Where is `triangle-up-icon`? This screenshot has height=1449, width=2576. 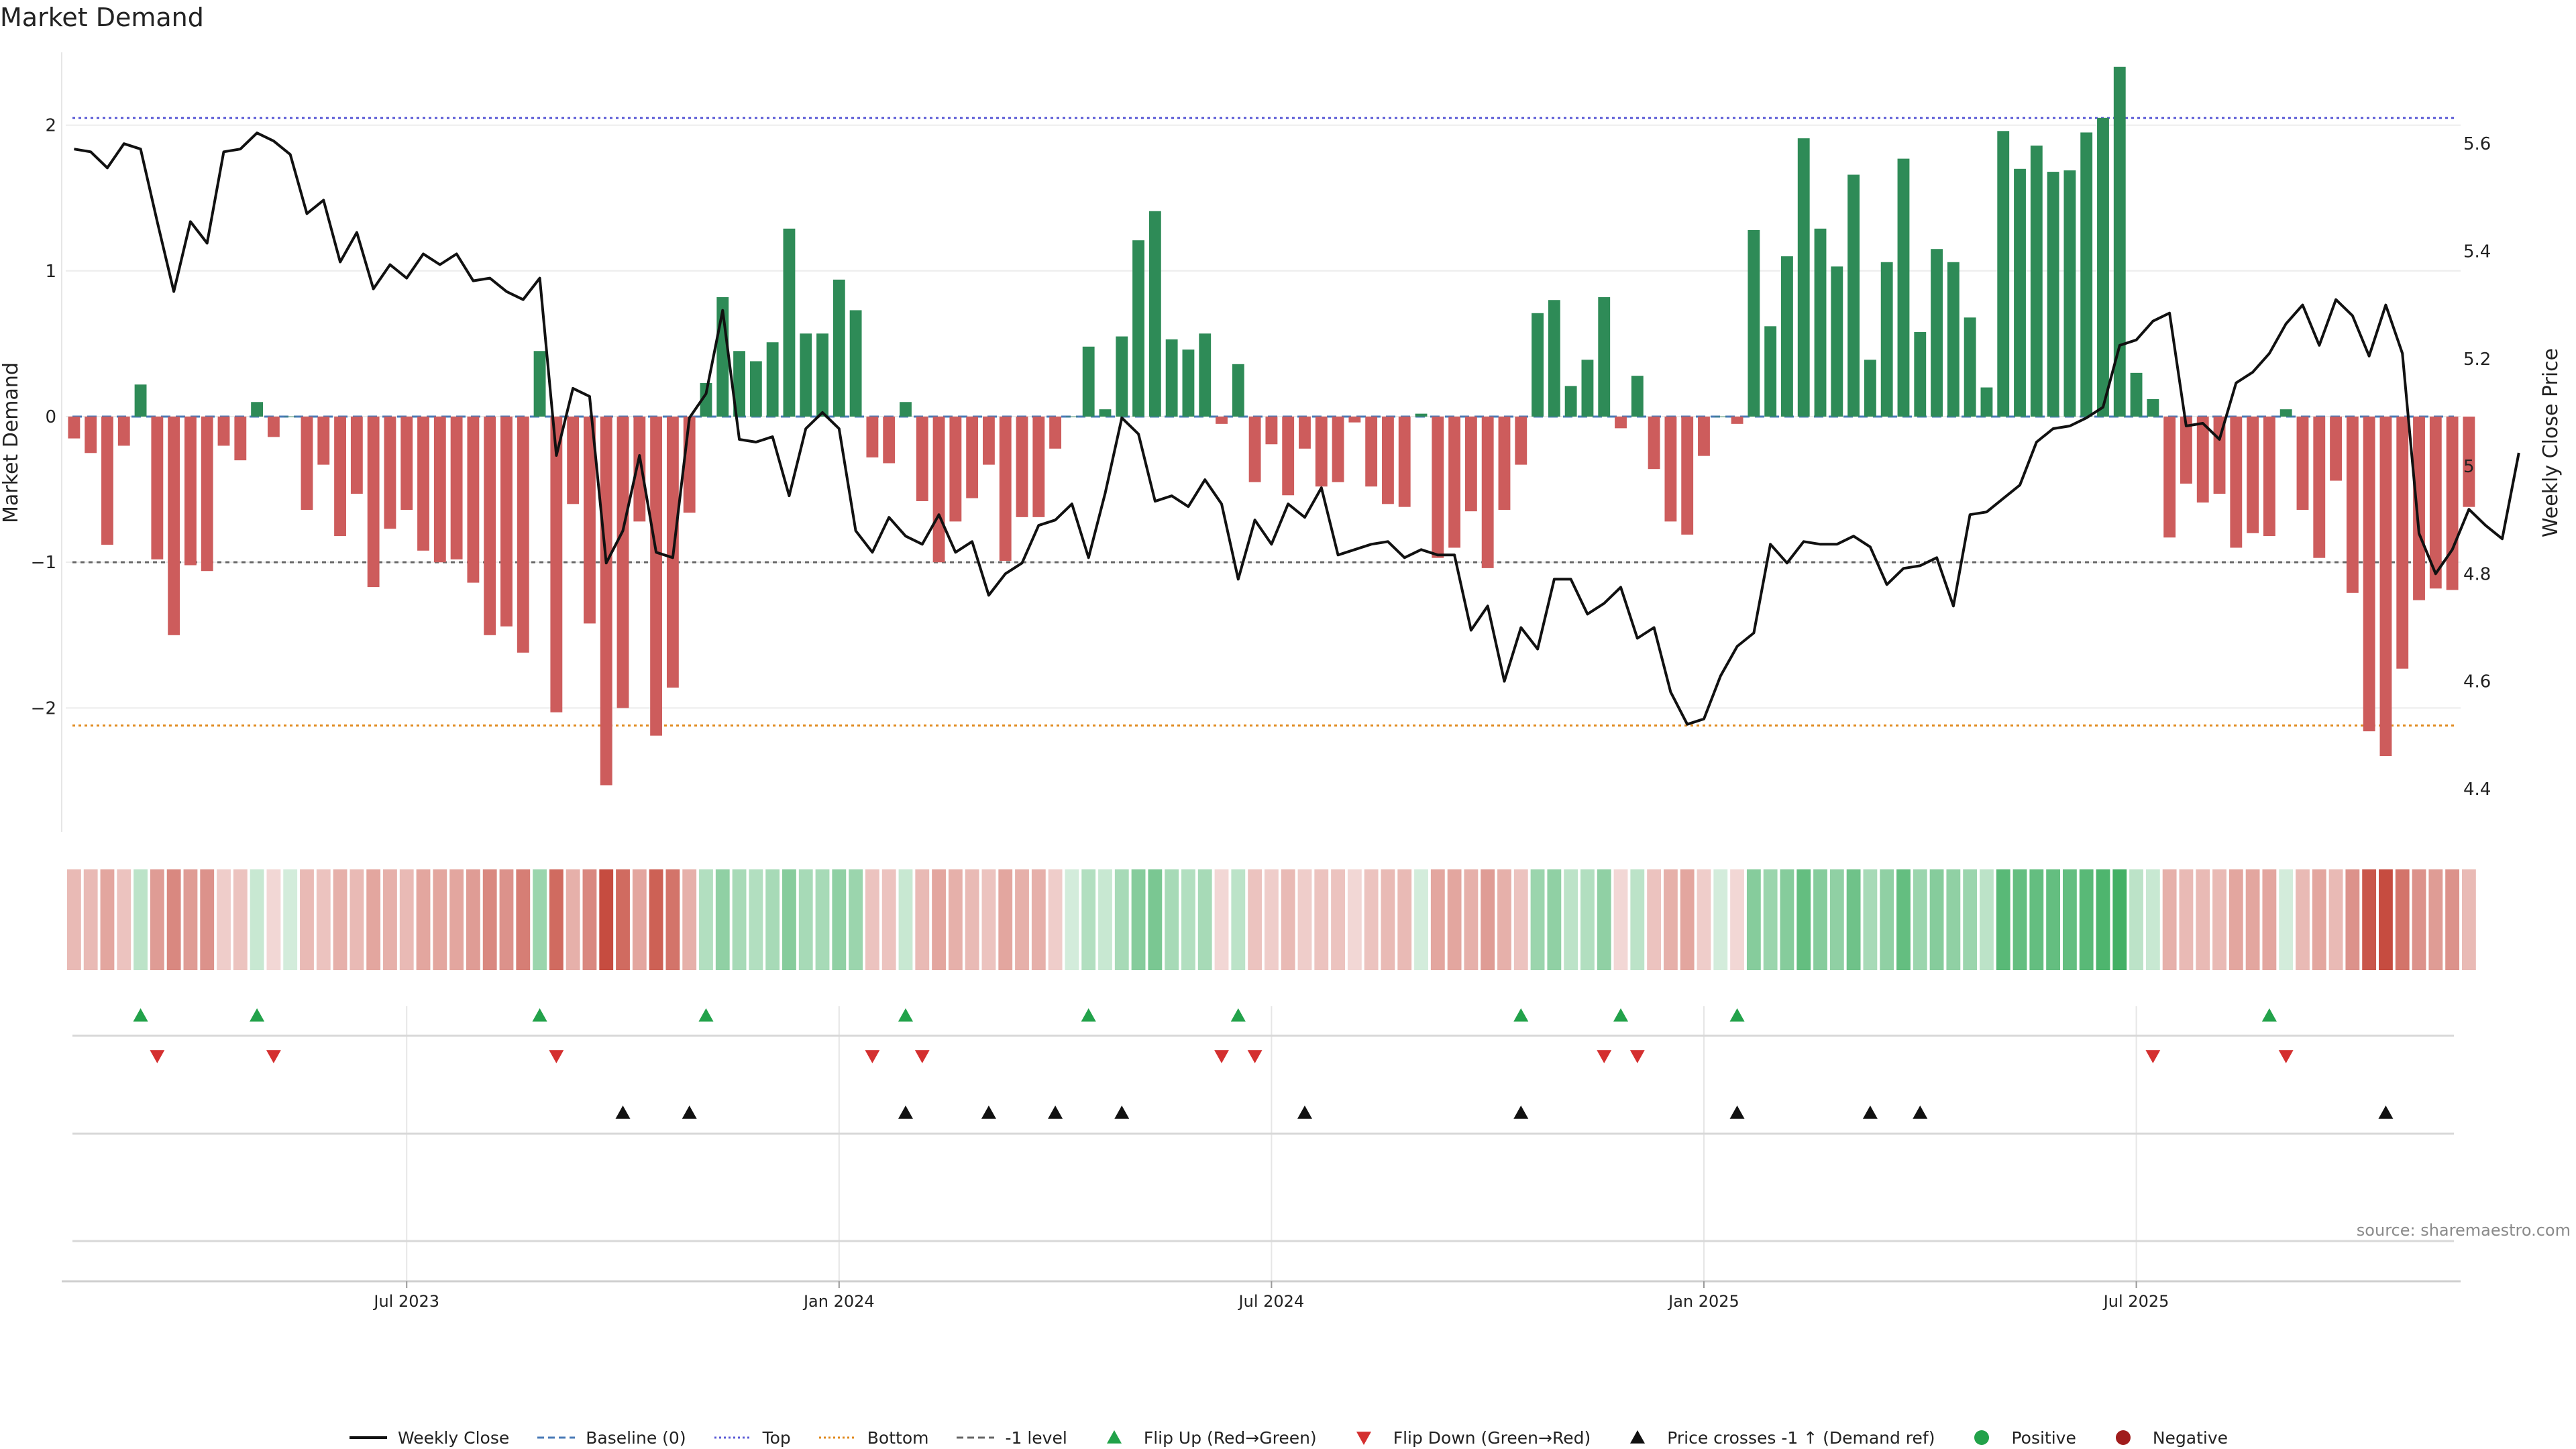
triangle-up-icon is located at coordinates (1114, 1437).